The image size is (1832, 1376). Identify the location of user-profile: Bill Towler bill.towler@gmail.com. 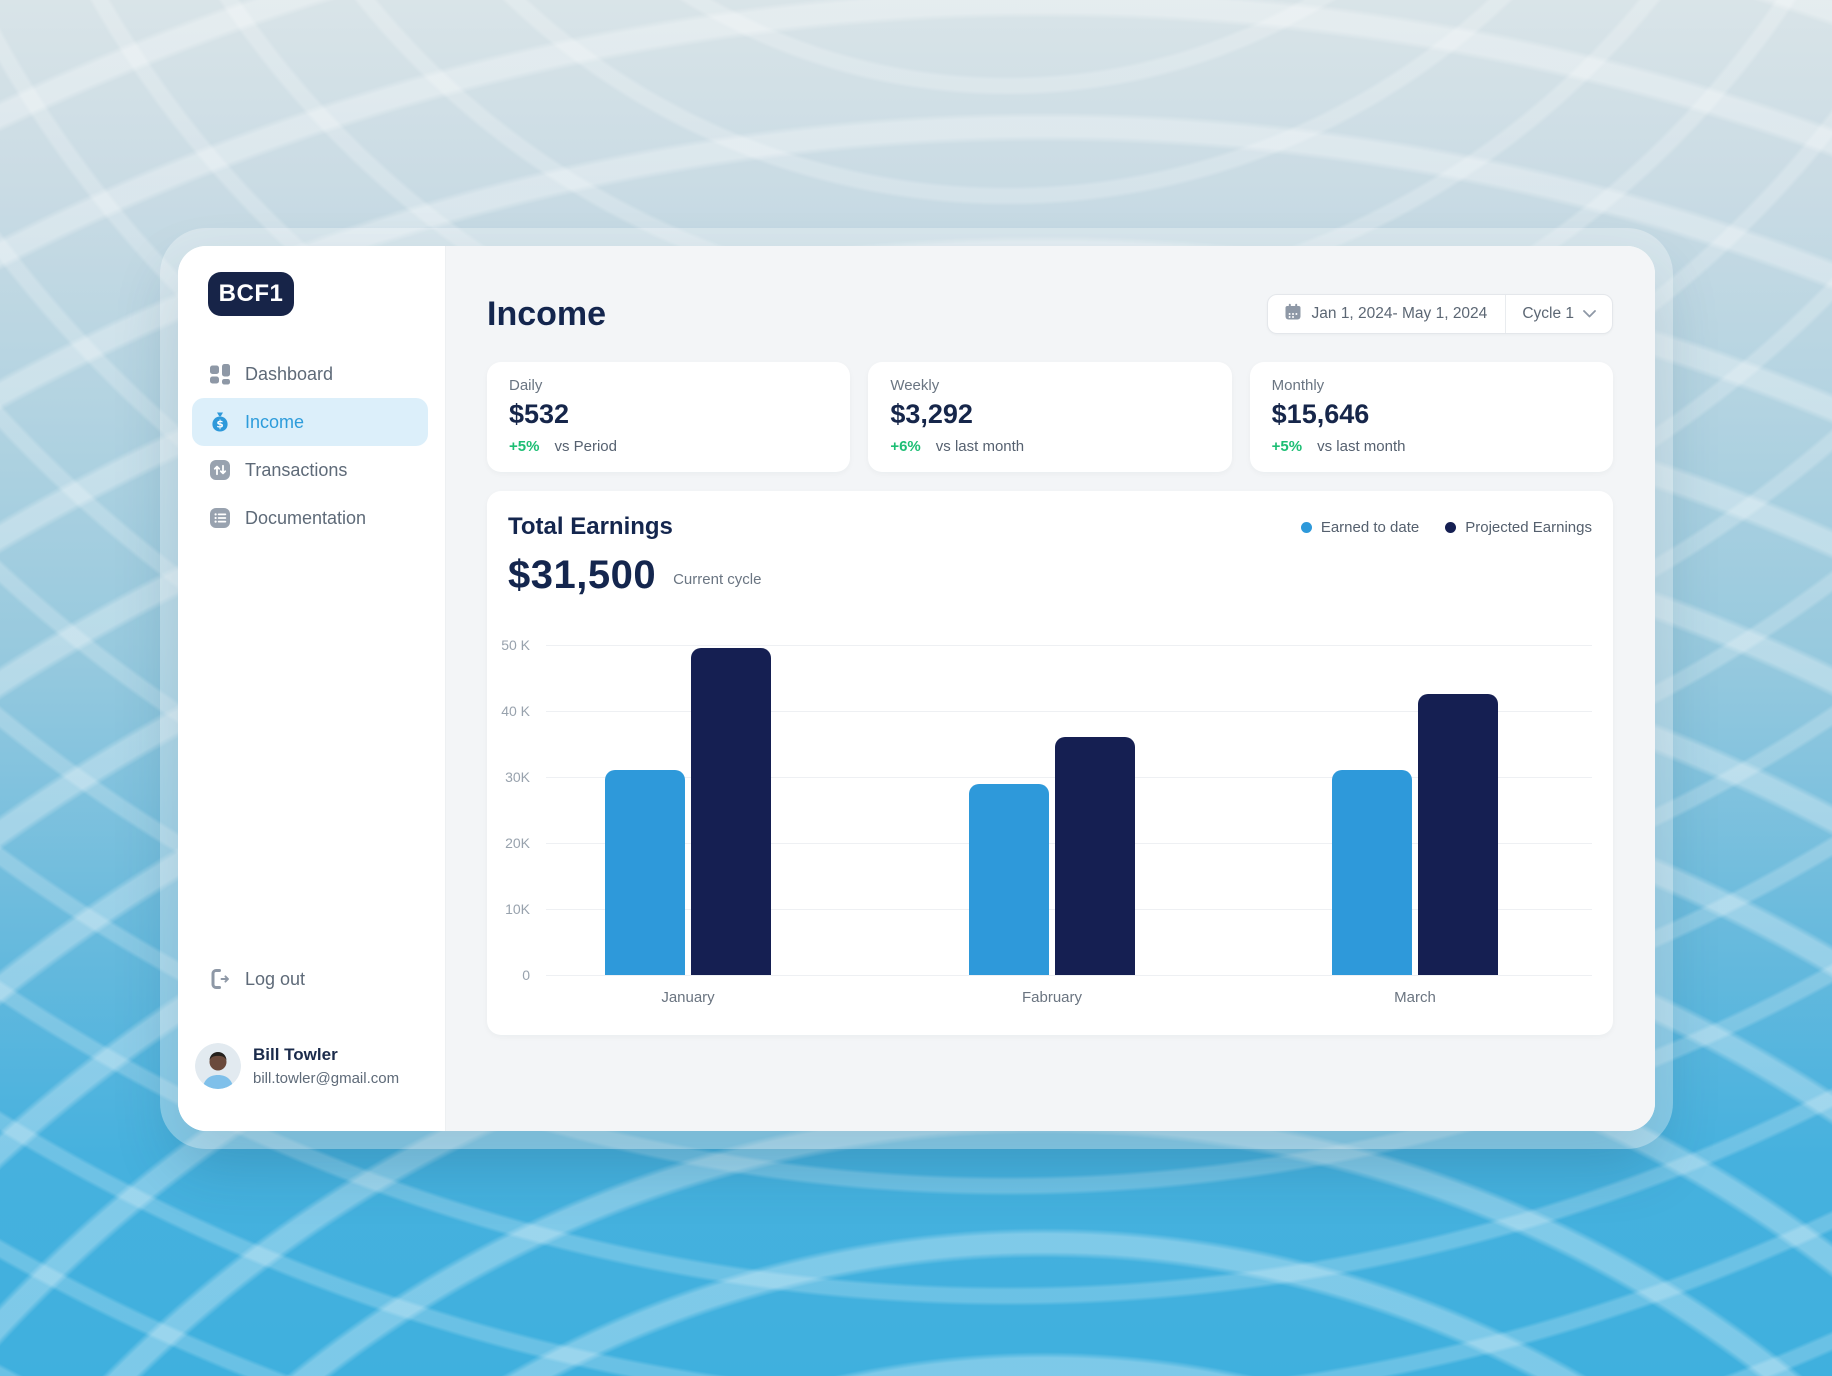
(297, 1066).